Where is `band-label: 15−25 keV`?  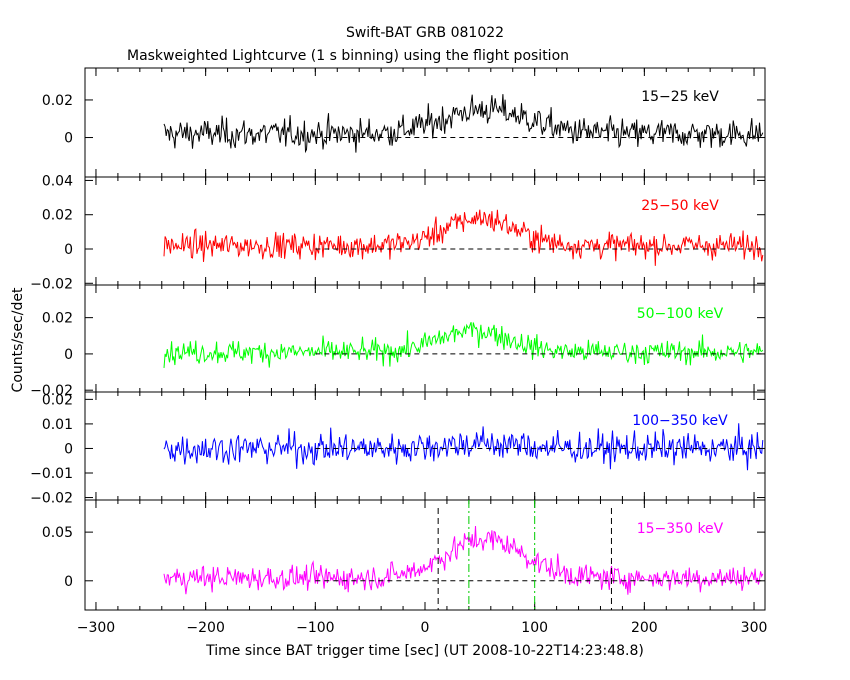
band-label: 15−25 keV is located at coordinates (680, 97).